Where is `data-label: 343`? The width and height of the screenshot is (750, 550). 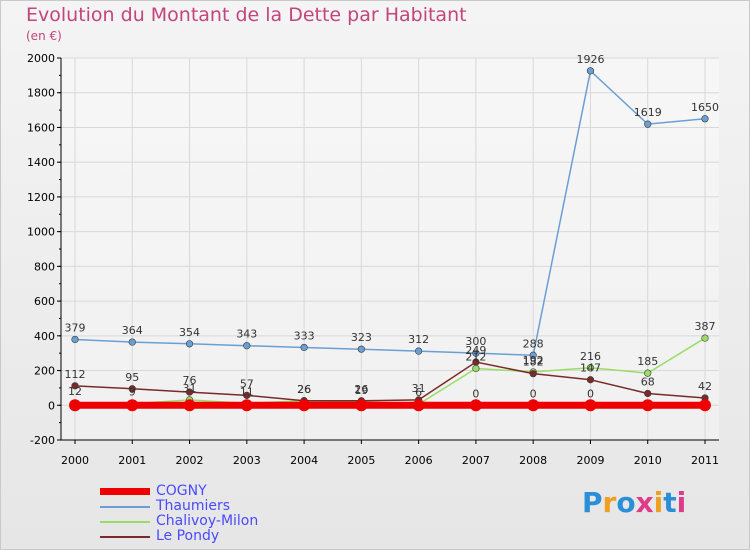
data-label: 343 is located at coordinates (246, 334).